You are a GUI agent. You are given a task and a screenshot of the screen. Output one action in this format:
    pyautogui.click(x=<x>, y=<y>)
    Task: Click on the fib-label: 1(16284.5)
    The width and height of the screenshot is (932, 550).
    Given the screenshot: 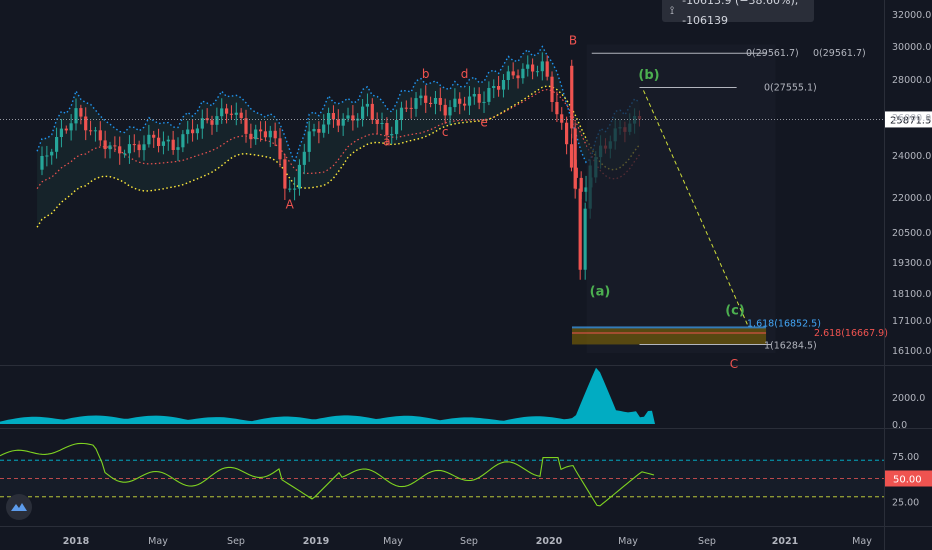 What is the action you would take?
    pyautogui.click(x=790, y=346)
    